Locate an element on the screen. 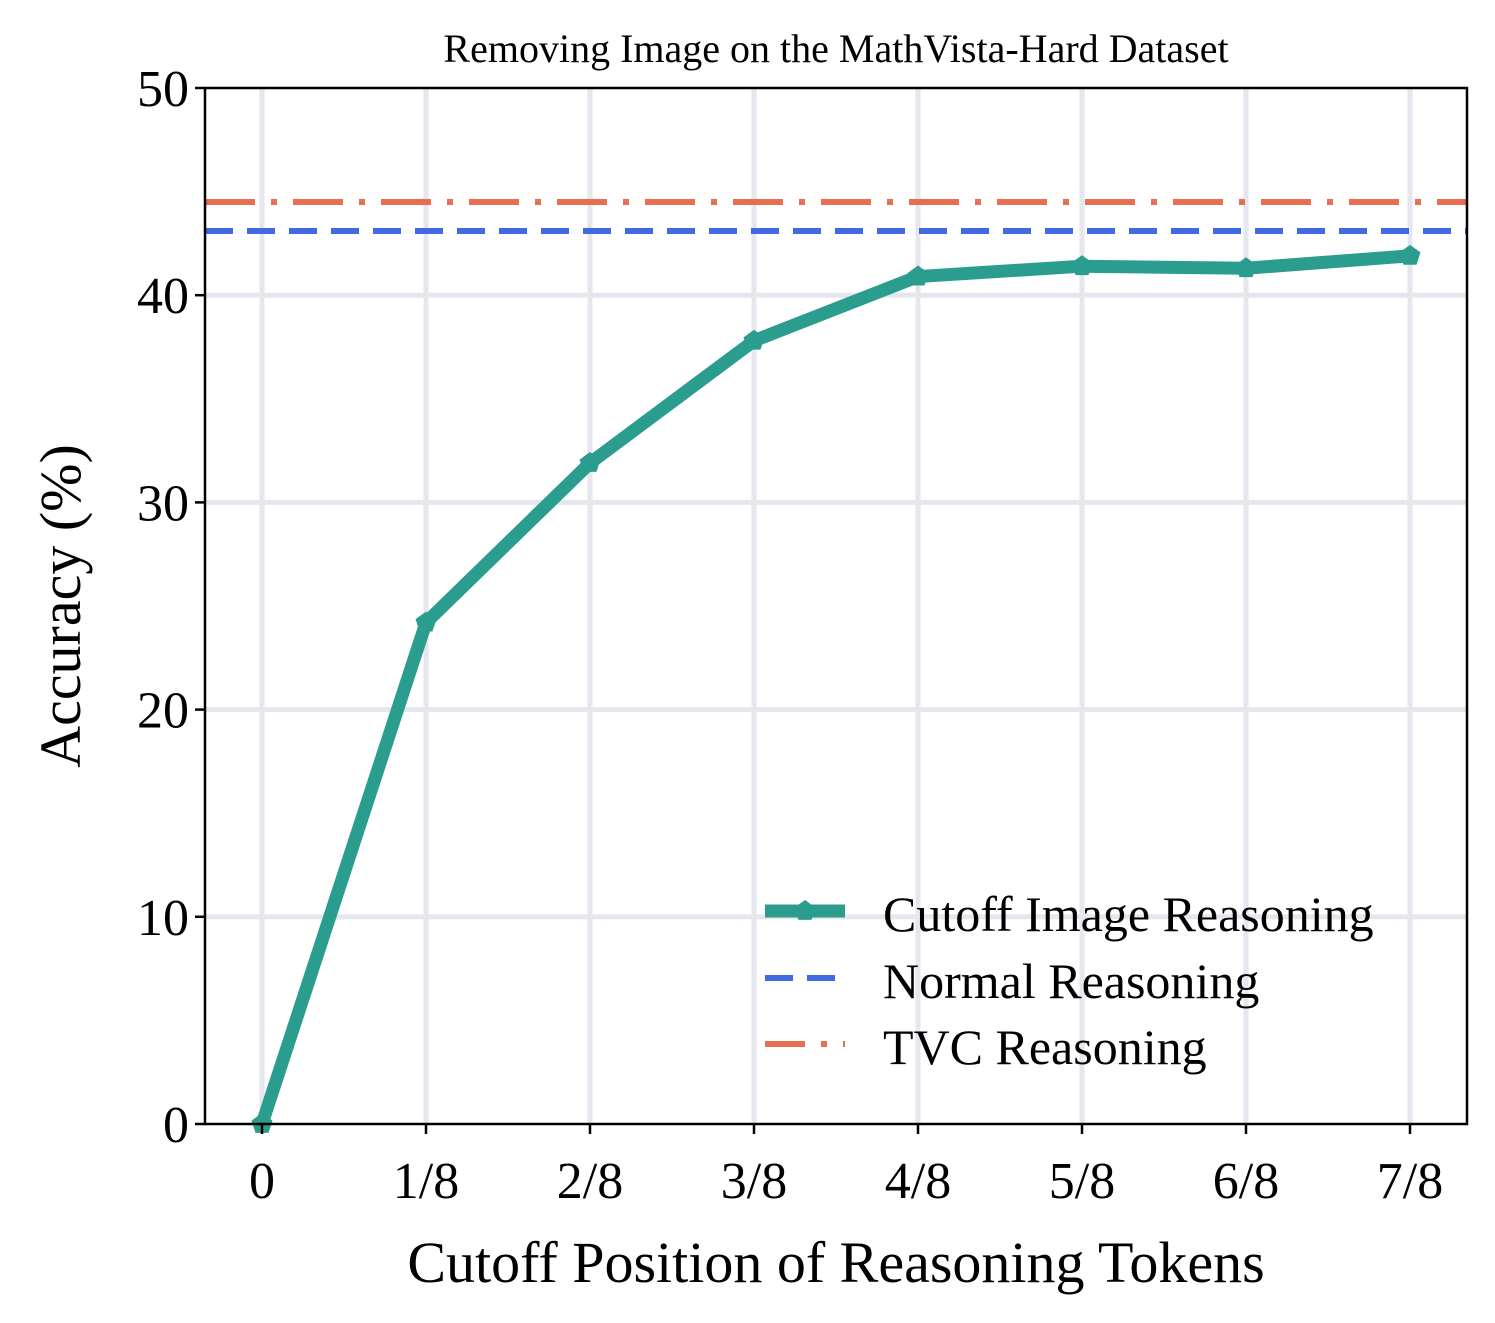 This screenshot has height=1323, width=1495. y-tick-label: 30 is located at coordinates (163, 503).